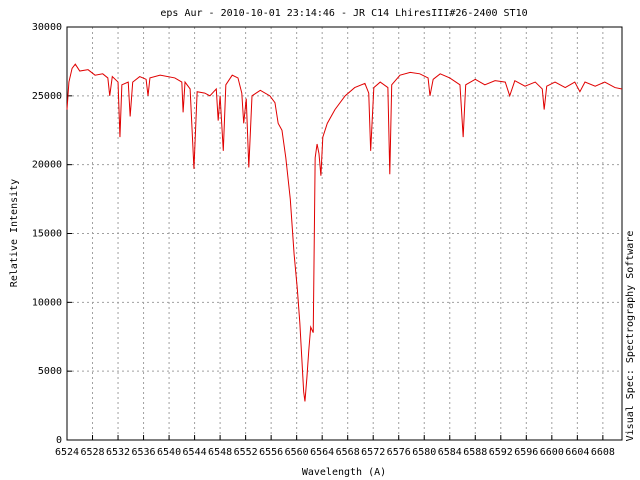  Describe the element at coordinates (50, 371) in the screenshot. I see `y-tick-label: 5000` at that location.